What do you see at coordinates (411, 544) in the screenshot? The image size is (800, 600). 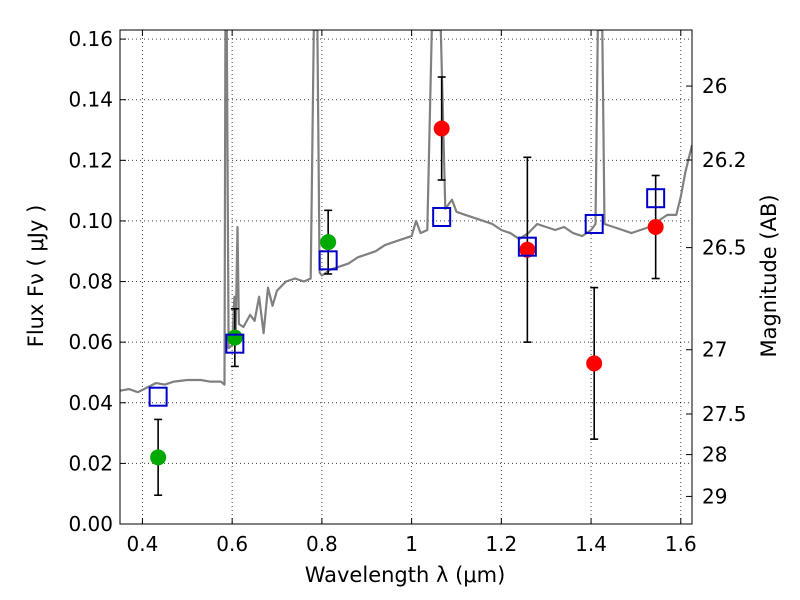 I see `x-tick-label: 1` at bounding box center [411, 544].